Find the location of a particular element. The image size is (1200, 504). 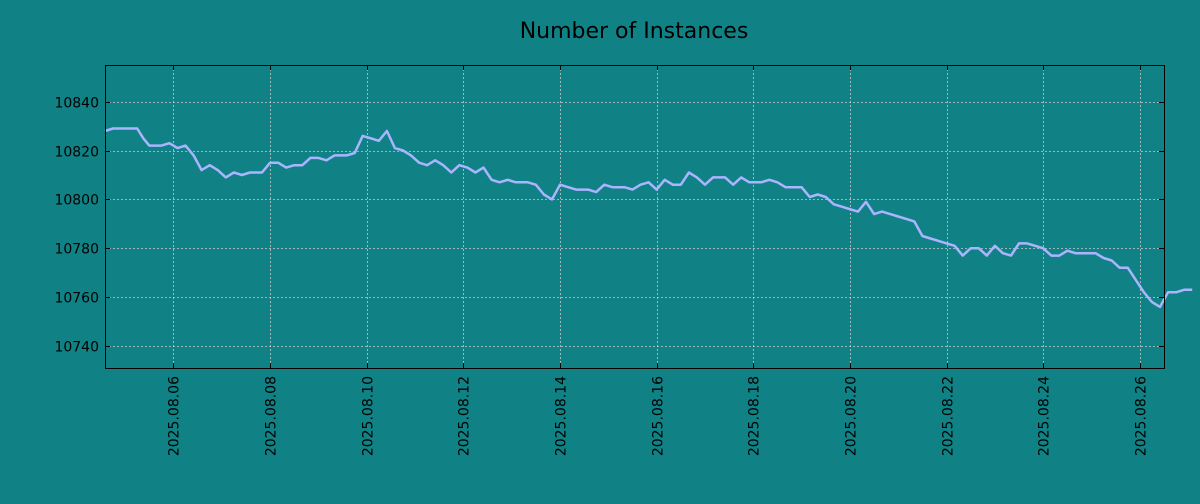

y-tick-label: 10760 is located at coordinates (76, 299).